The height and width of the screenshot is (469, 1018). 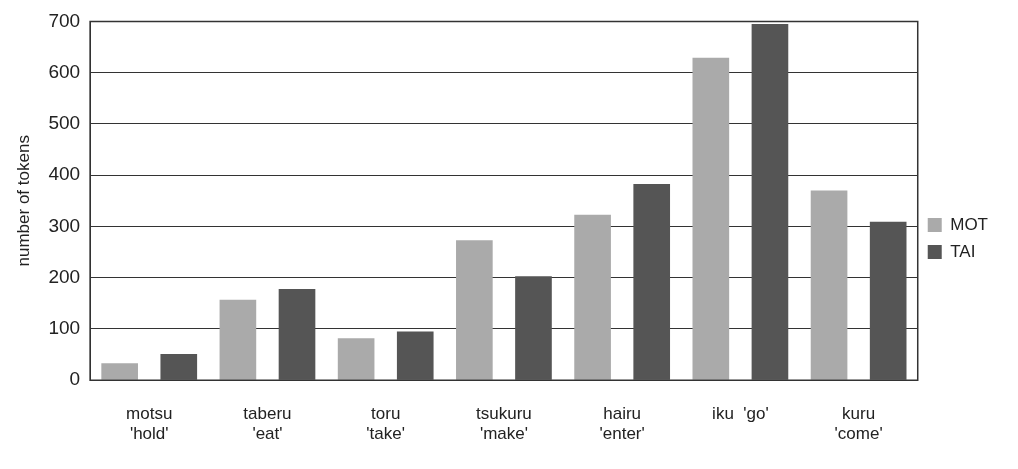 I want to click on y-tick-label: 300, so click(x=64, y=225).